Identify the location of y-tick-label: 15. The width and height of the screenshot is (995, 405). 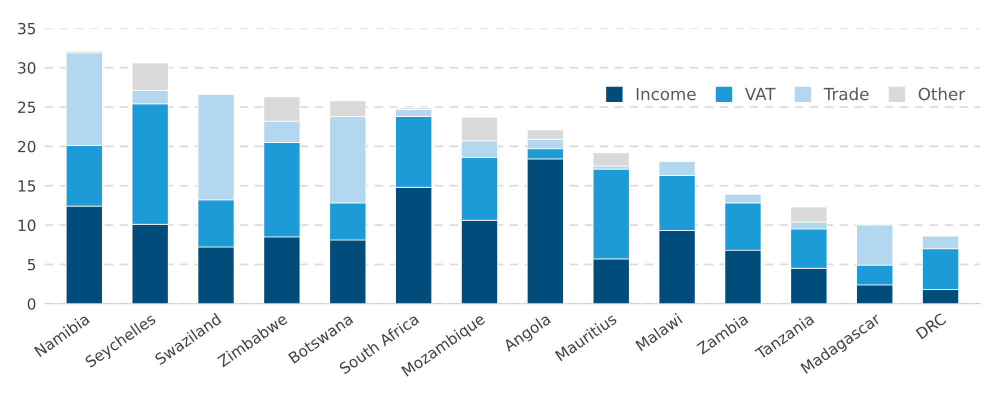
(27, 186).